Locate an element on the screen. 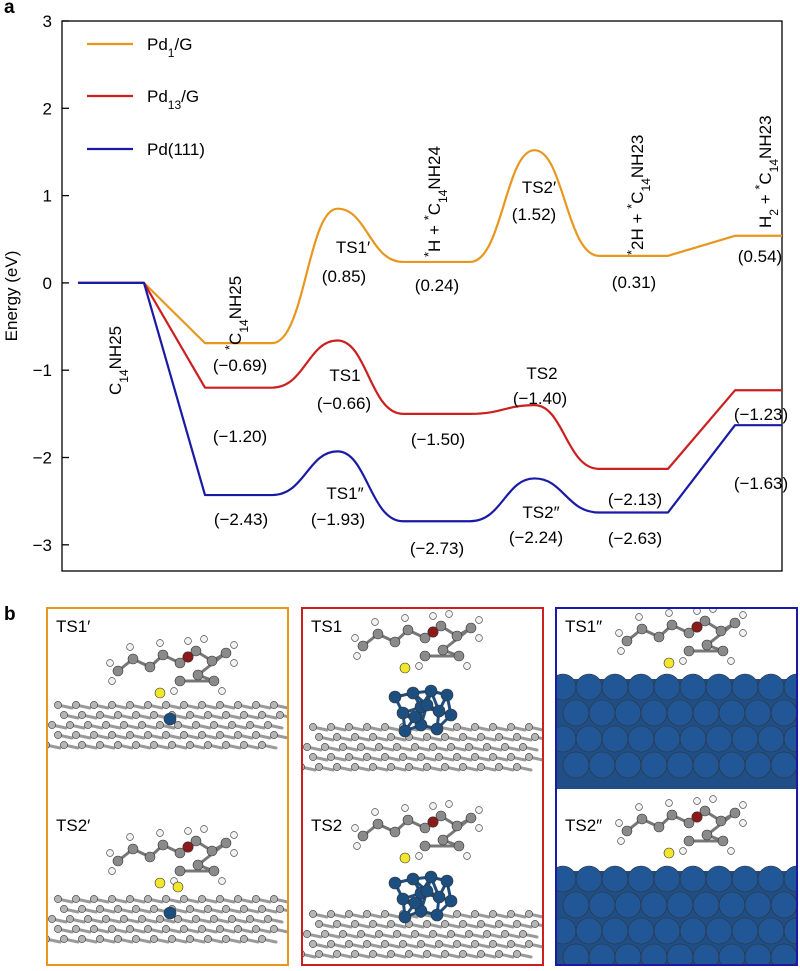 This screenshot has height=971, width=800. value-label-pd1: (0.54) is located at coordinates (760, 256).